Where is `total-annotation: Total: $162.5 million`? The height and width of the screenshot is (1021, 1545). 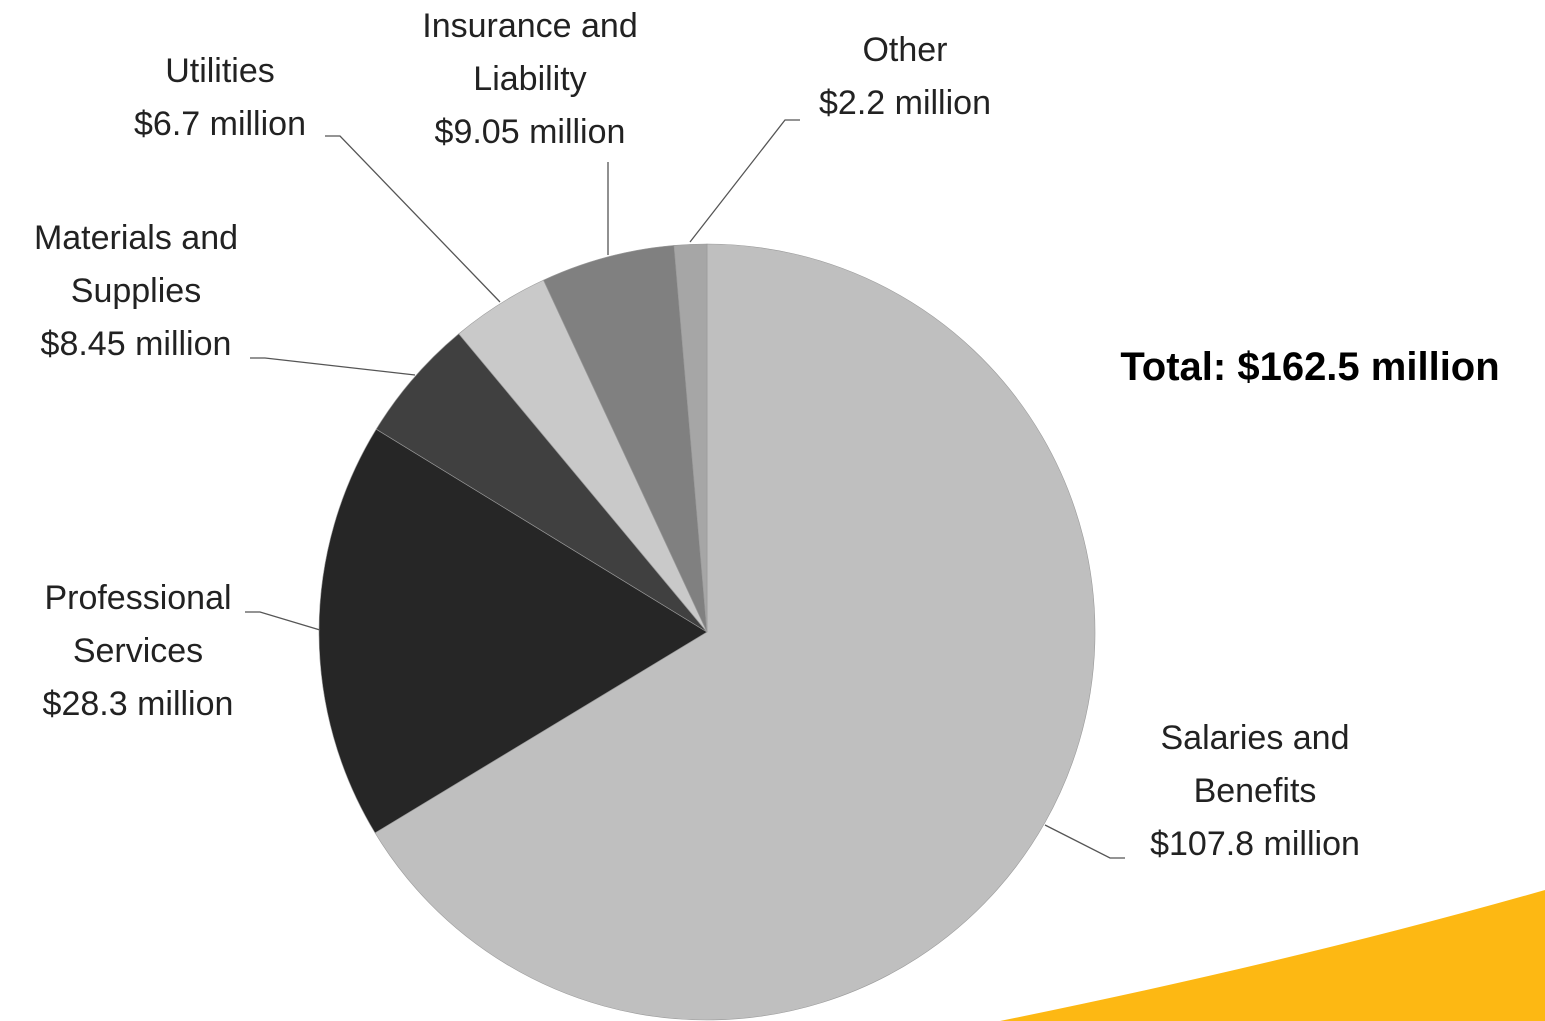 total-annotation: Total: $162.5 million is located at coordinates (1310, 367).